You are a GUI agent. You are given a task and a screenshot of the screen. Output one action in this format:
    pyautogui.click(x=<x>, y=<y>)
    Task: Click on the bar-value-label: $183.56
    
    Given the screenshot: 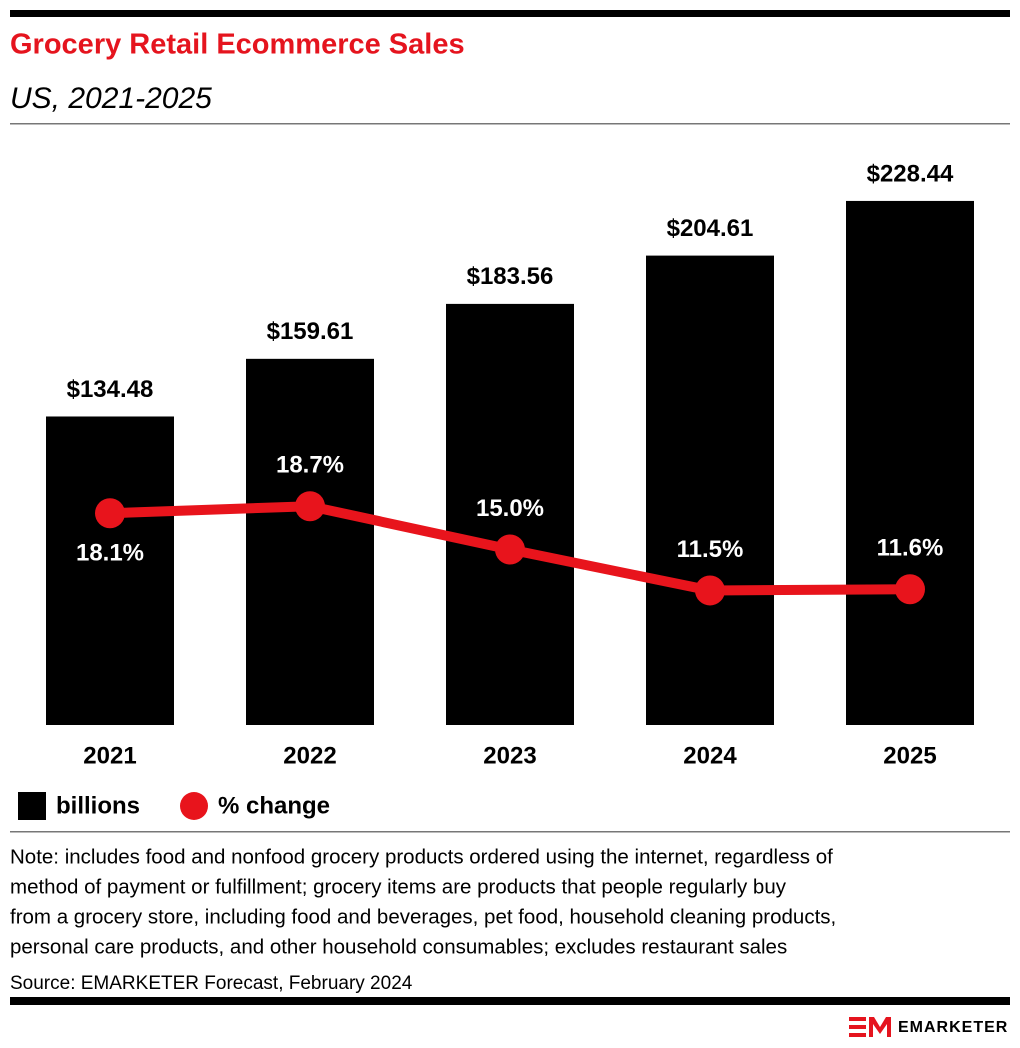 What is the action you would take?
    pyautogui.click(x=510, y=276)
    